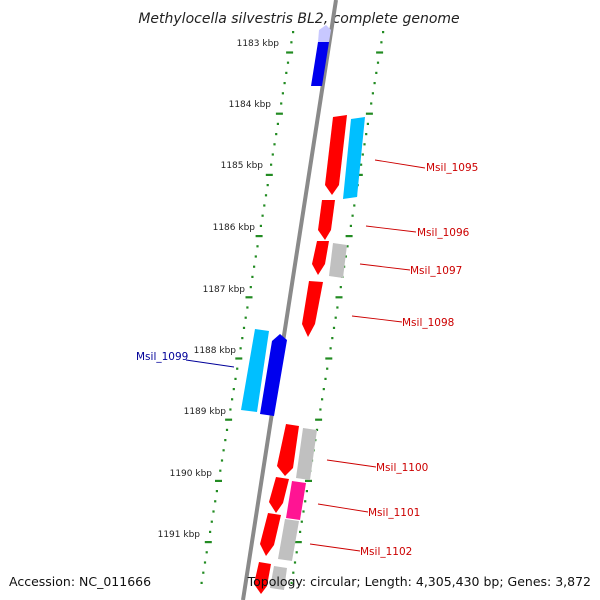 The width and height of the screenshot is (600, 600). Describe the element at coordinates (394, 513) in the screenshot. I see `gene-label-msil-1101: Msil_1101` at that location.